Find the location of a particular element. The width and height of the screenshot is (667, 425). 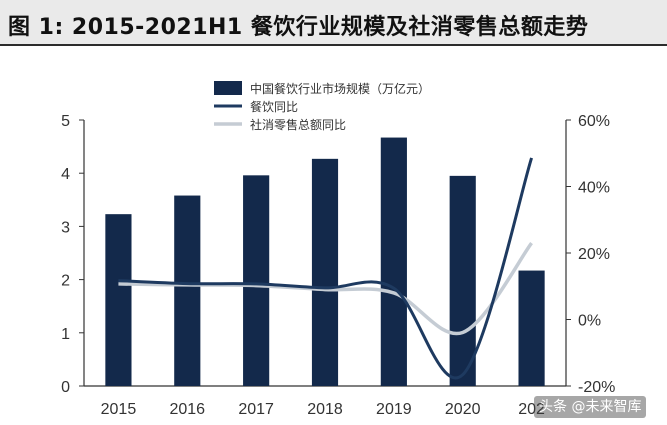

left-tick-label: 3 is located at coordinates (65, 227).